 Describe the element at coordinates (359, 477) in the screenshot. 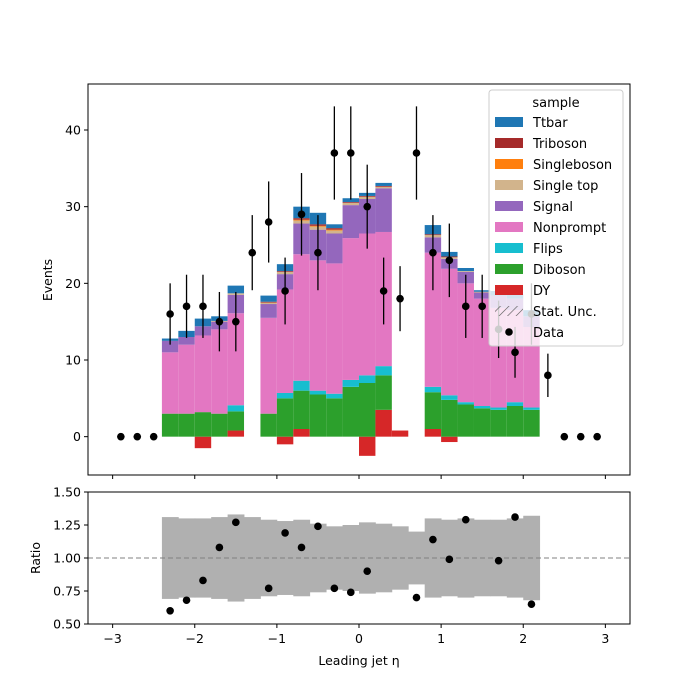

I see `main-x-ticks` at that location.